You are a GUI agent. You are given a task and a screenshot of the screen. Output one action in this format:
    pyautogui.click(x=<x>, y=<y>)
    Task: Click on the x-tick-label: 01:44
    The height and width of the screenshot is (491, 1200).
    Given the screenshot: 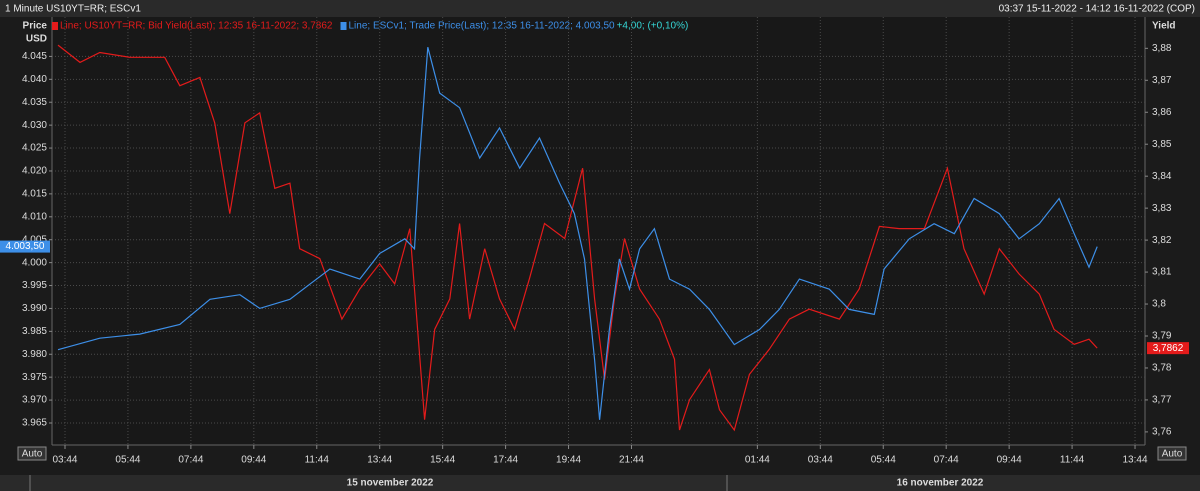 What is the action you would take?
    pyautogui.click(x=757, y=460)
    